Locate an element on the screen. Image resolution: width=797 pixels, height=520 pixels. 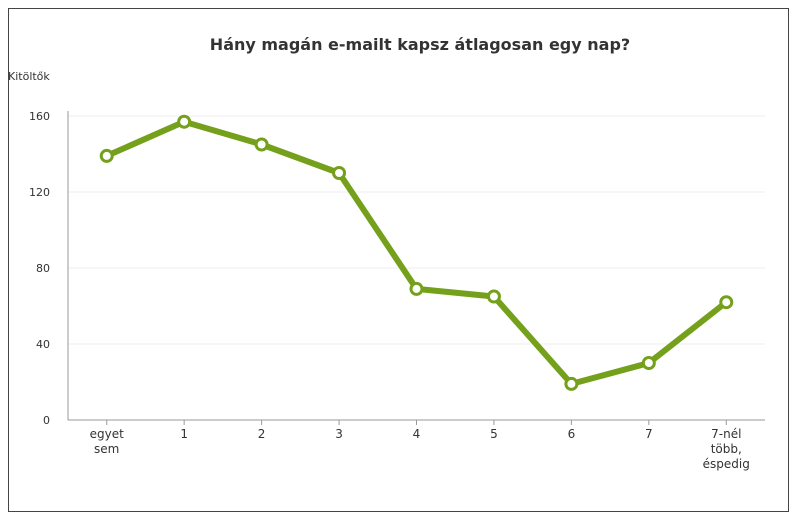
y-tick-label: 120 is located at coordinates (39, 192).